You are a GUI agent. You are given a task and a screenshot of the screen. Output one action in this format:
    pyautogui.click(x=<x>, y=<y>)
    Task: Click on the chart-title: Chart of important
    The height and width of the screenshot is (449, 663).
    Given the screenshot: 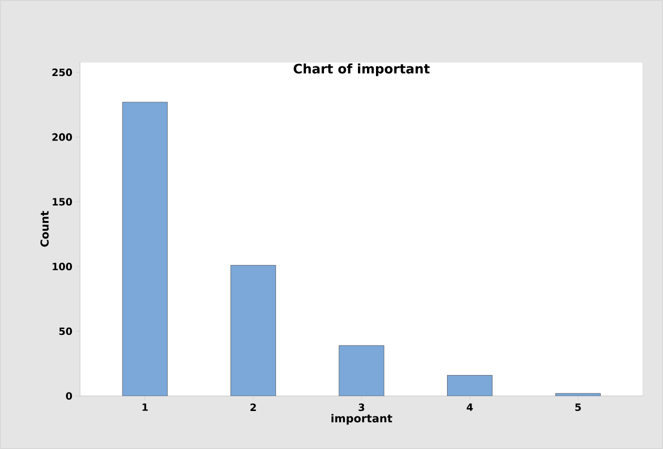 What is the action you would take?
    pyautogui.click(x=362, y=70)
    